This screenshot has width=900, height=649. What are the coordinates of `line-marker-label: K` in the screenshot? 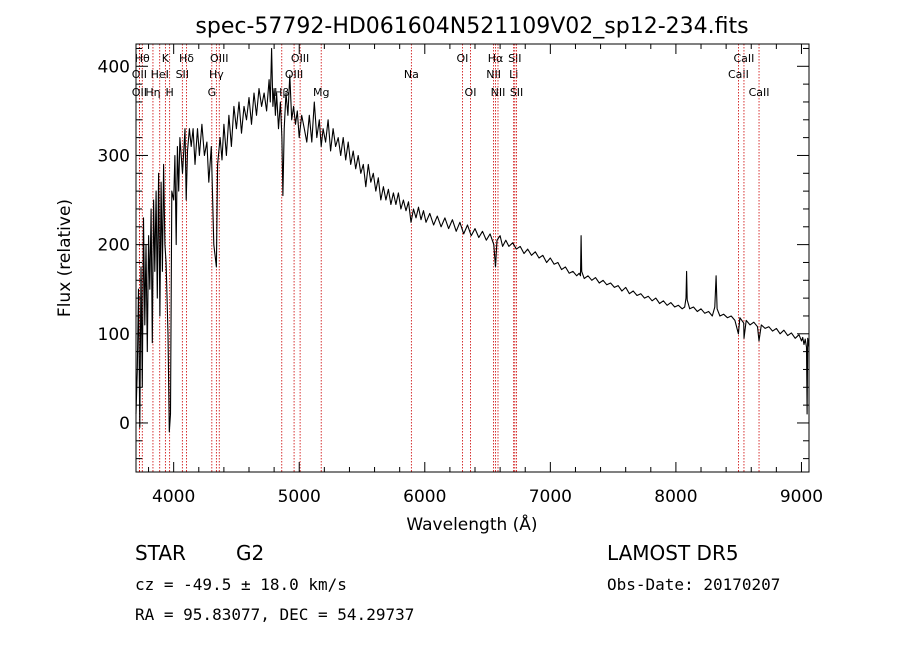 It's located at (166, 58).